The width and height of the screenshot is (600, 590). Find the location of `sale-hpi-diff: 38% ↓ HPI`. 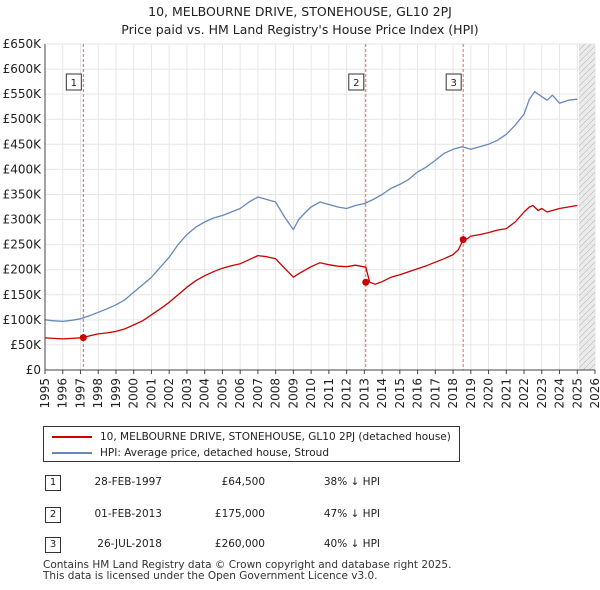

sale-hpi-diff: 38% ↓ HPI is located at coordinates (351, 482).